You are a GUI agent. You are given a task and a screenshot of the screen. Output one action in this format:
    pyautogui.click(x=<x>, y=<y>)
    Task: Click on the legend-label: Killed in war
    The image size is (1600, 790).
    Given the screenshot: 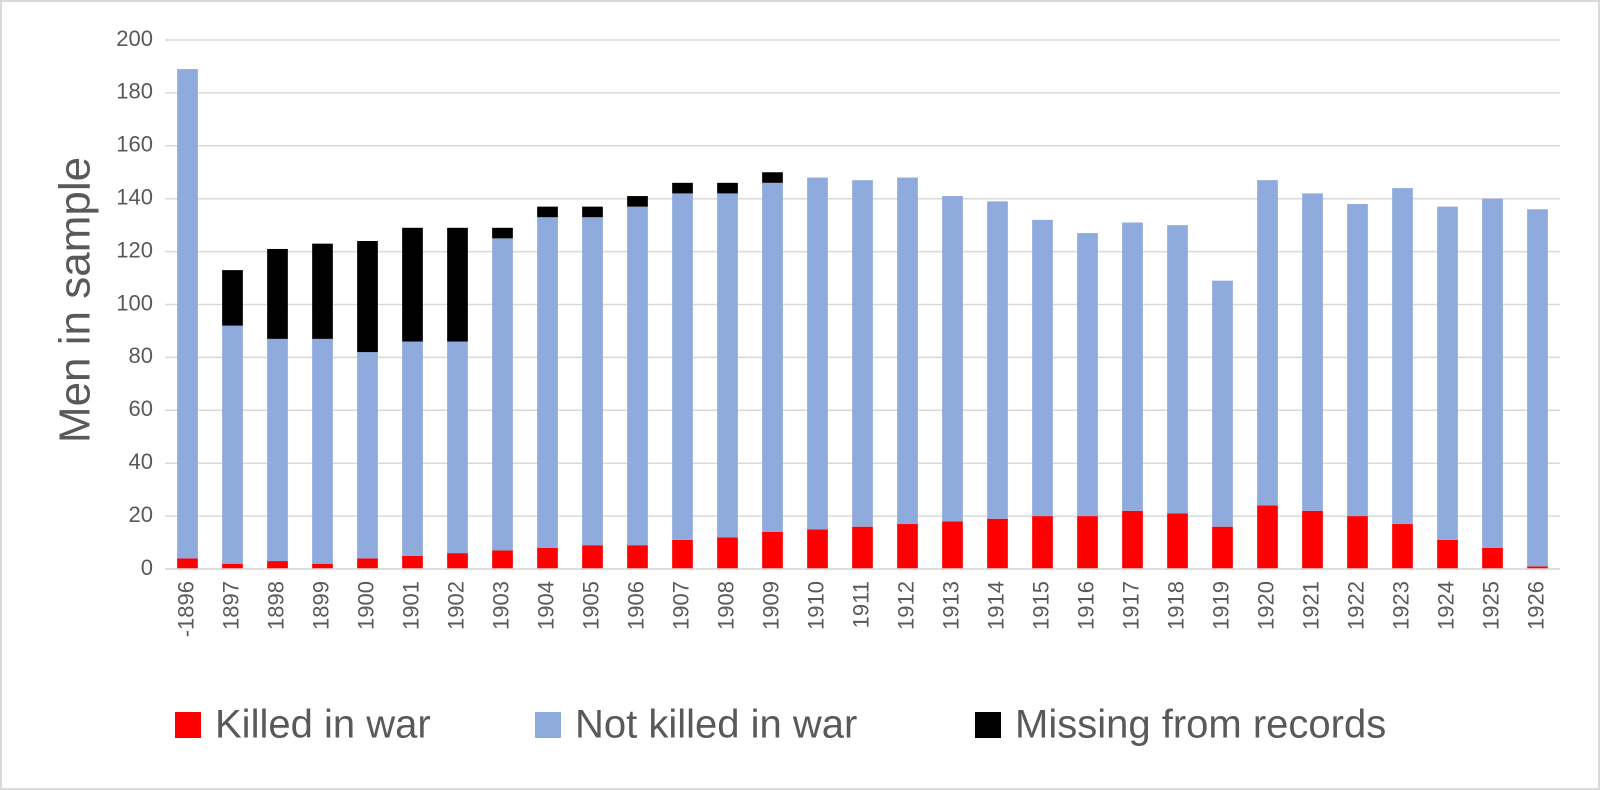 What is the action you would take?
    pyautogui.click(x=323, y=725)
    